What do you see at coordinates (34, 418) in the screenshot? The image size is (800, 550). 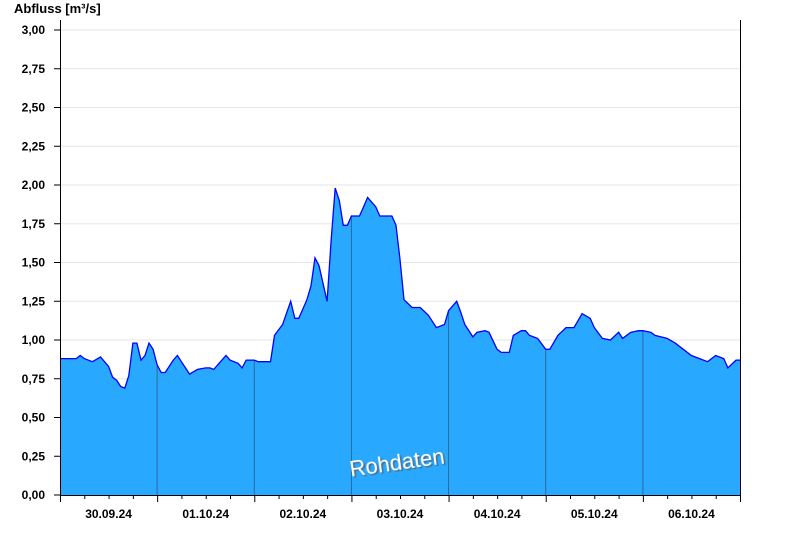 I see `y-tick-label: 0,50` at bounding box center [34, 418].